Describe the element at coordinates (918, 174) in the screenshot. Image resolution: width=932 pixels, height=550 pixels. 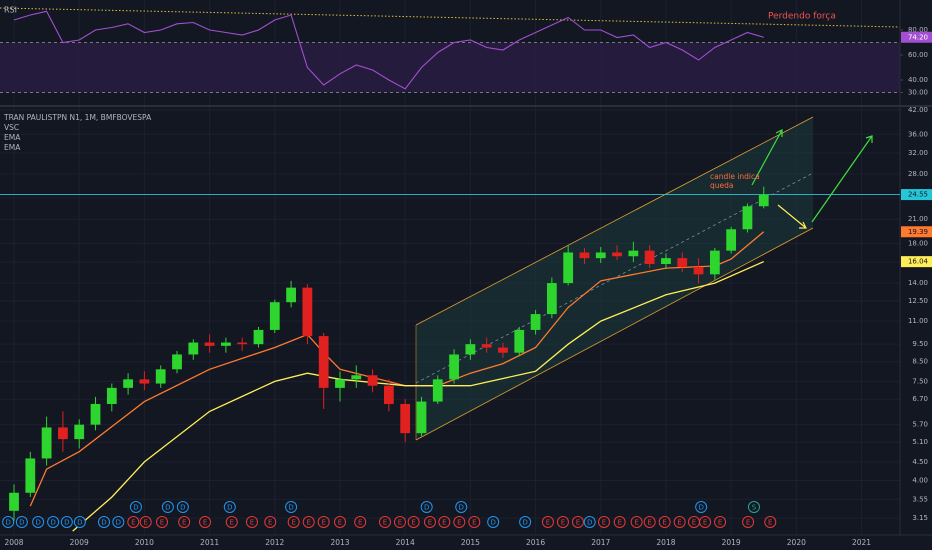
I see `y-tick-label: 28.00` at that location.